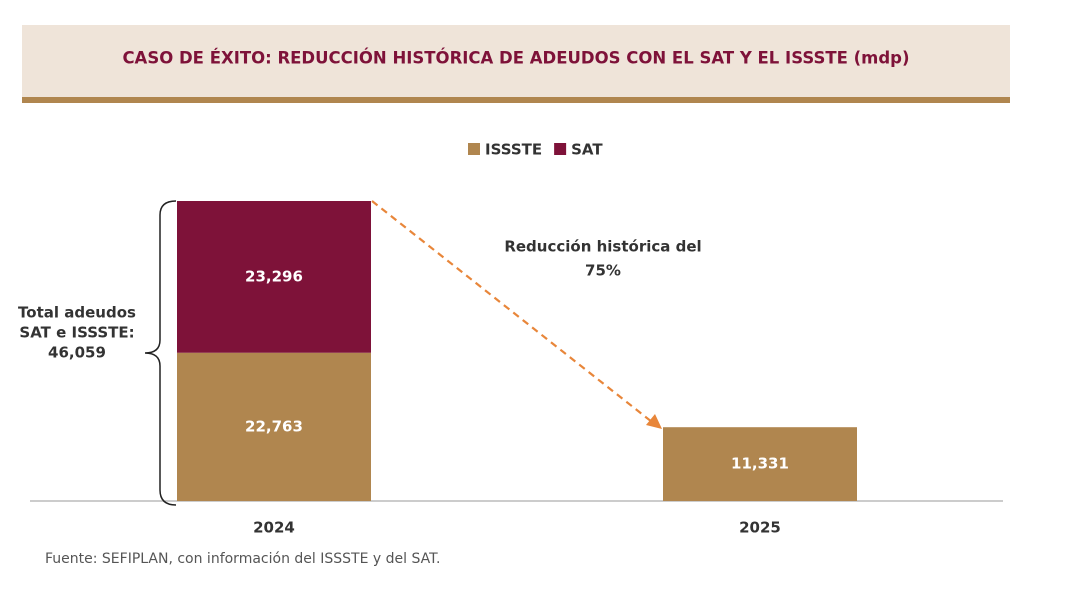  Describe the element at coordinates (603, 271) in the screenshot. I see `annotation: 75%` at that location.